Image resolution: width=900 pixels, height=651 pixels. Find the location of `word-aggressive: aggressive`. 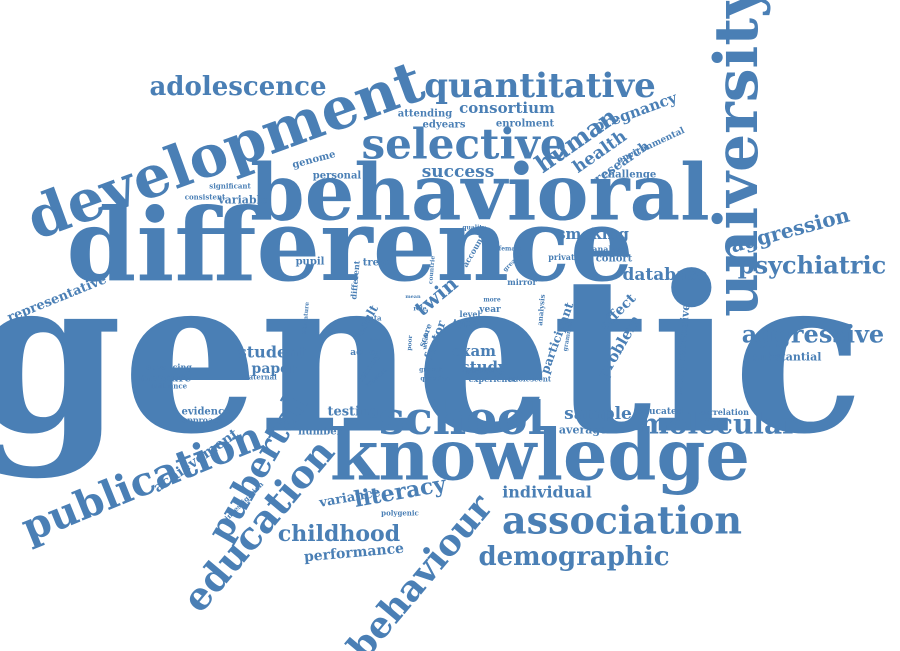

word-aggressive: aggressive is located at coordinates (813, 334).